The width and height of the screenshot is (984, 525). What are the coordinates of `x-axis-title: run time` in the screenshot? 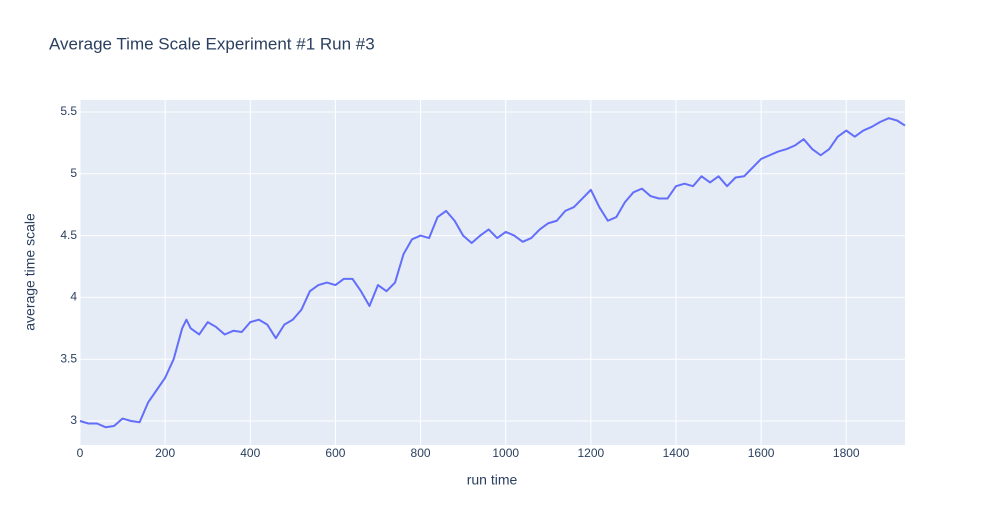 It's located at (492, 480).